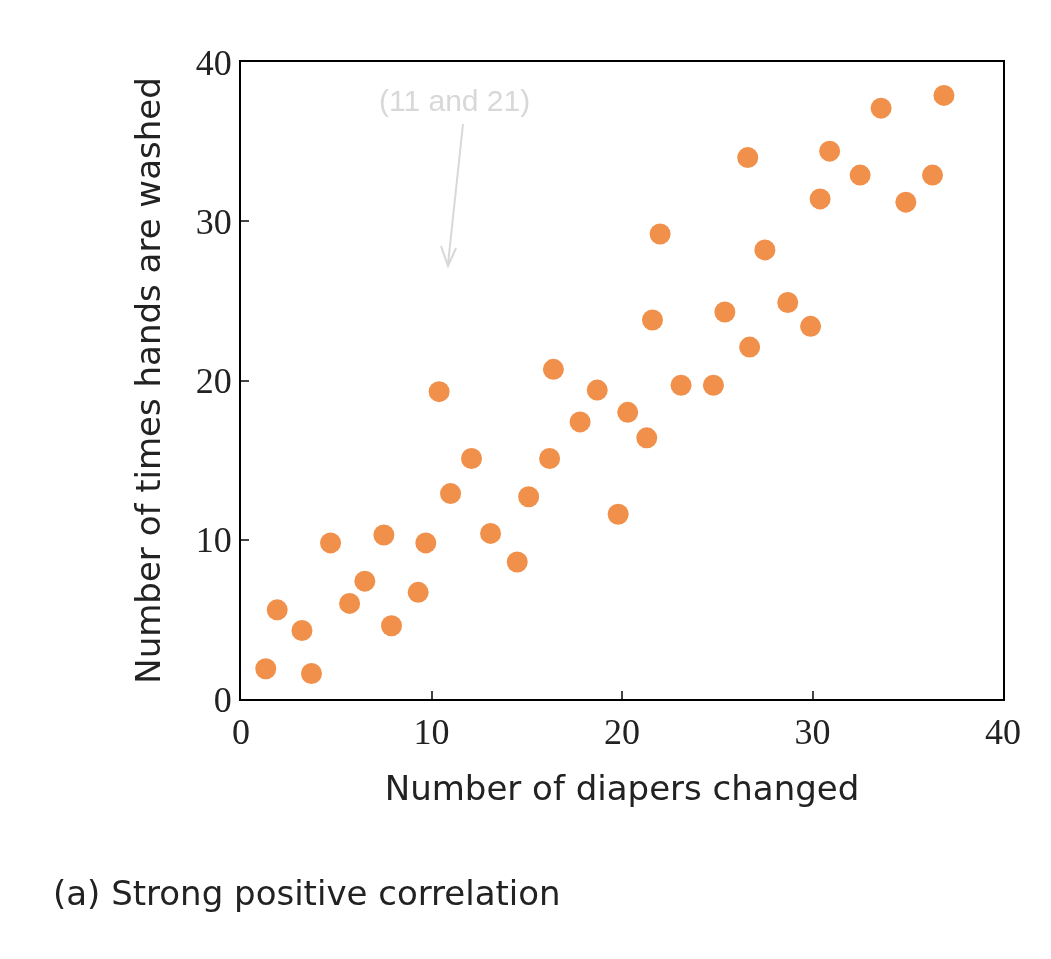 This screenshot has width=1051, height=959. What do you see at coordinates (213, 381) in the screenshot?
I see `y-tick-label: 20` at bounding box center [213, 381].